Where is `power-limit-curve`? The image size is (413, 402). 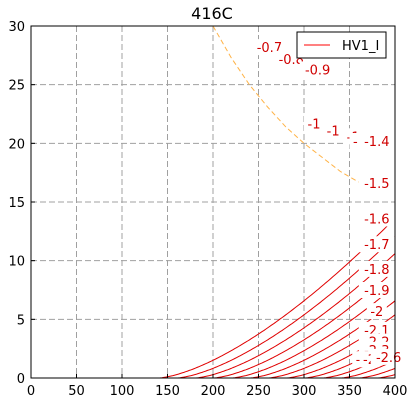
power-limit-curve is located at coordinates (285, 104).